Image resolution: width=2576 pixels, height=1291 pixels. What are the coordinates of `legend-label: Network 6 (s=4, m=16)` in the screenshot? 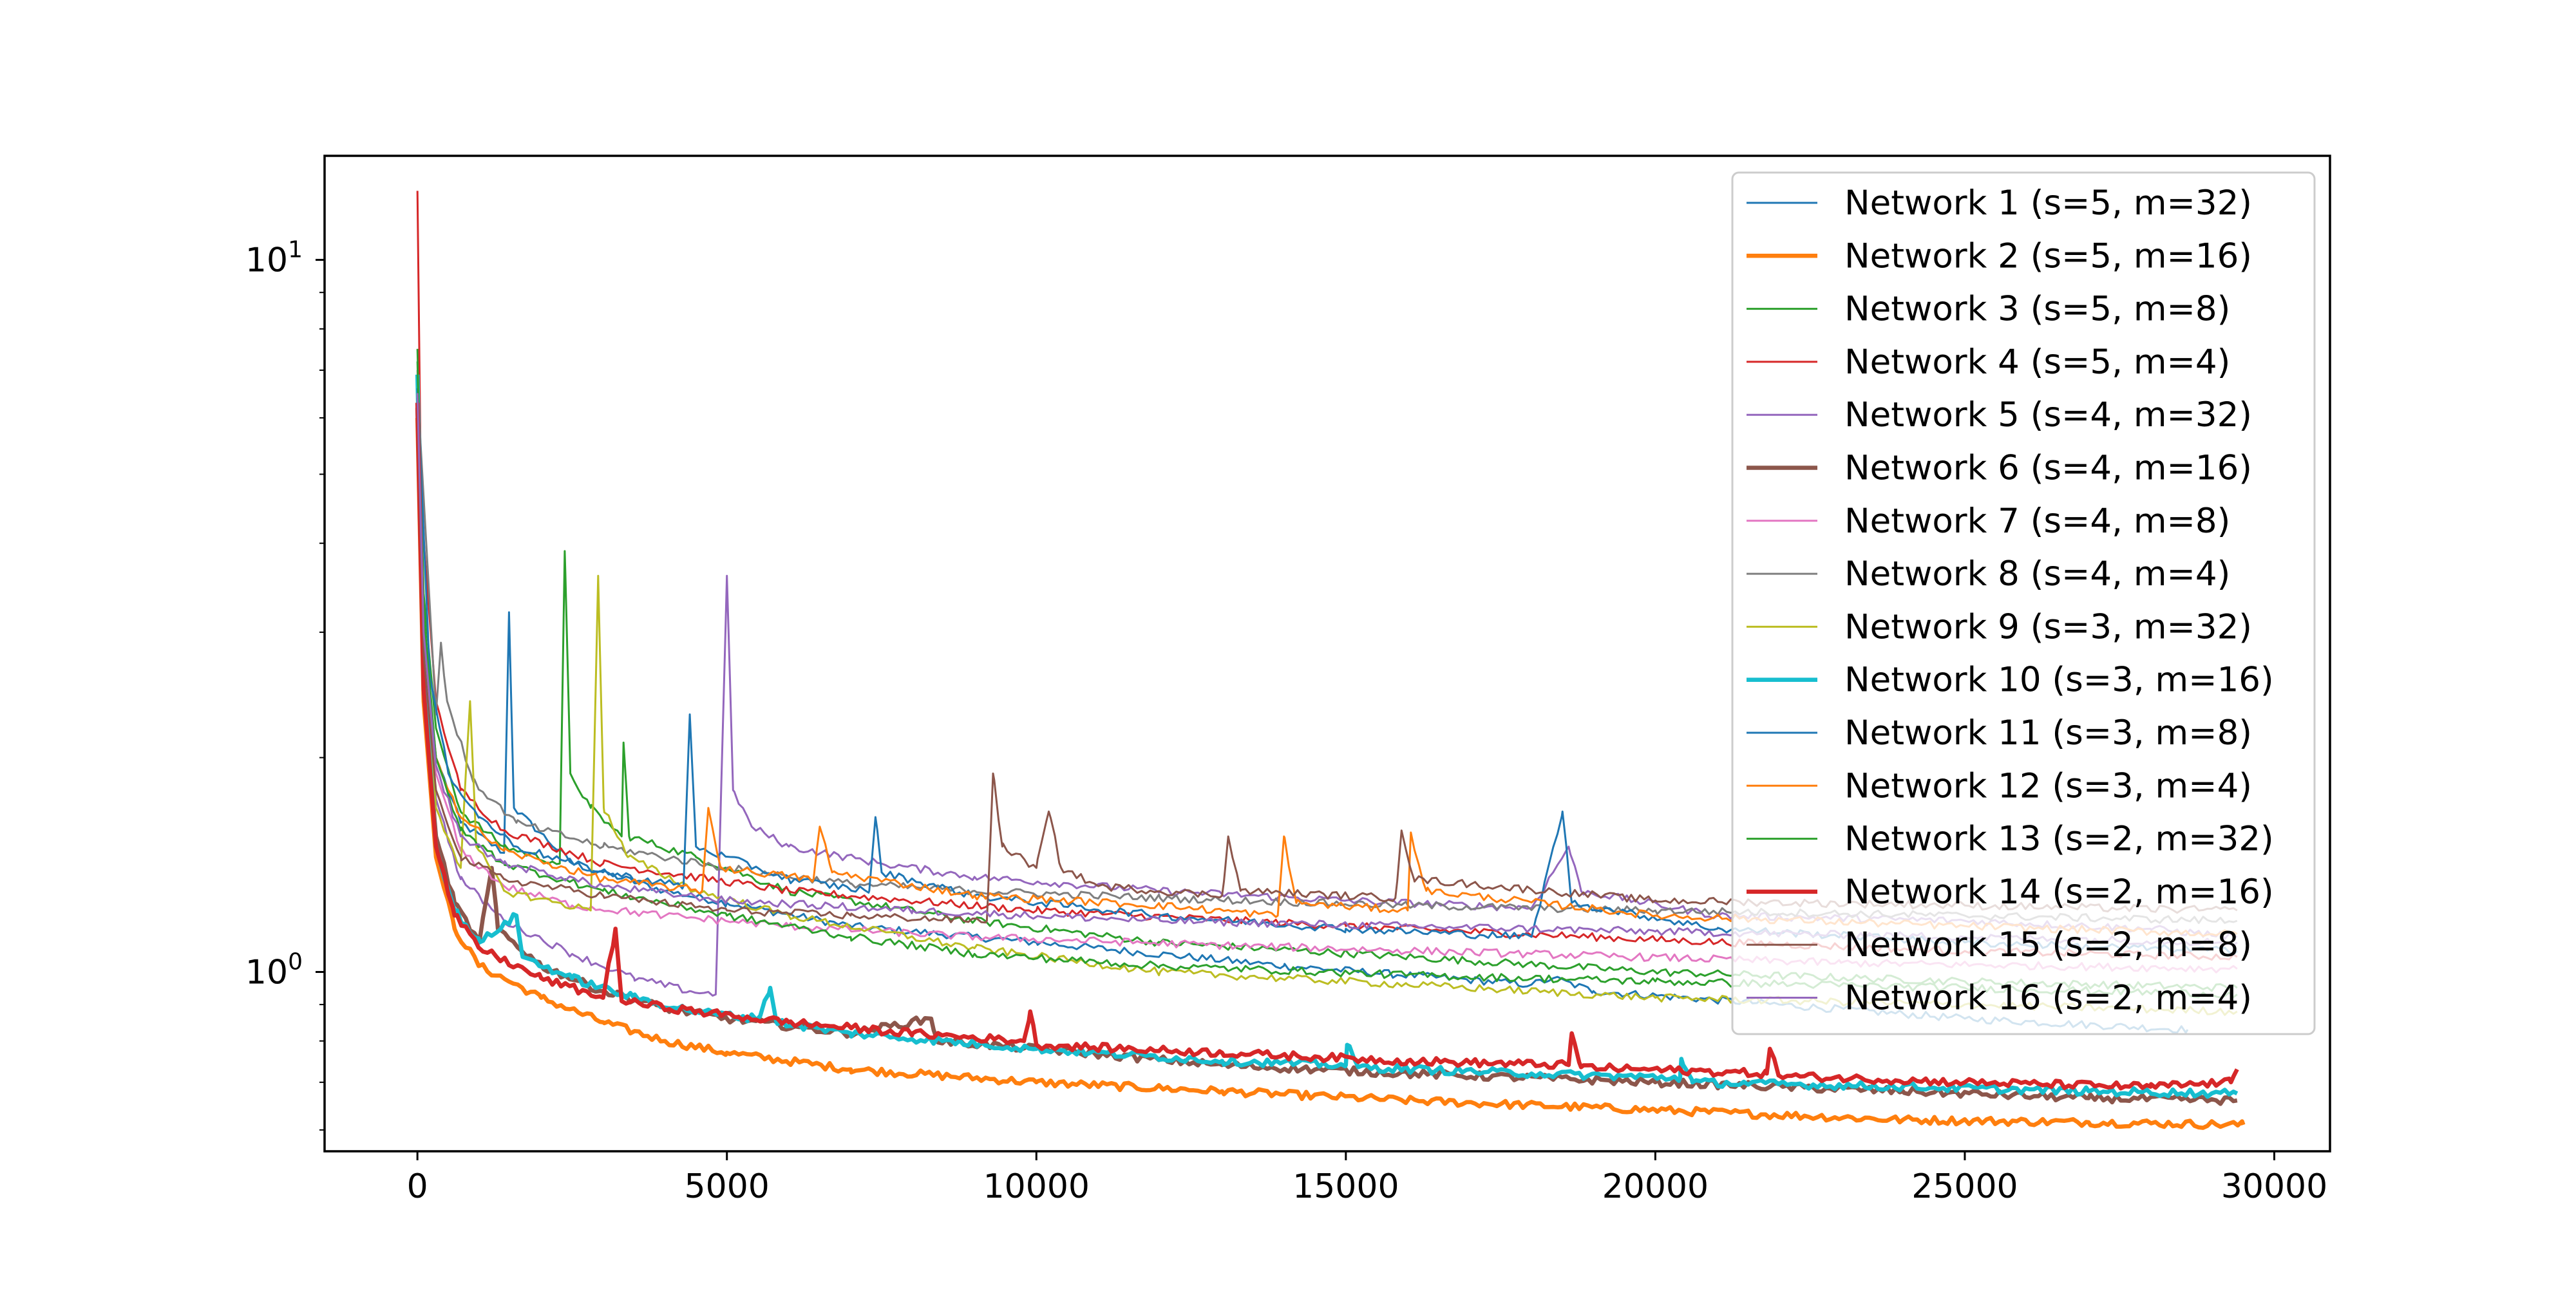 It's located at (2048, 468).